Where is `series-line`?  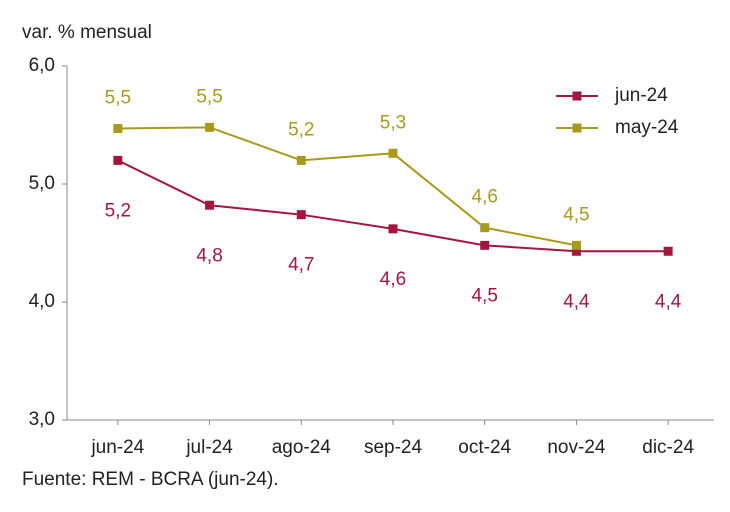 series-line is located at coordinates (347, 186).